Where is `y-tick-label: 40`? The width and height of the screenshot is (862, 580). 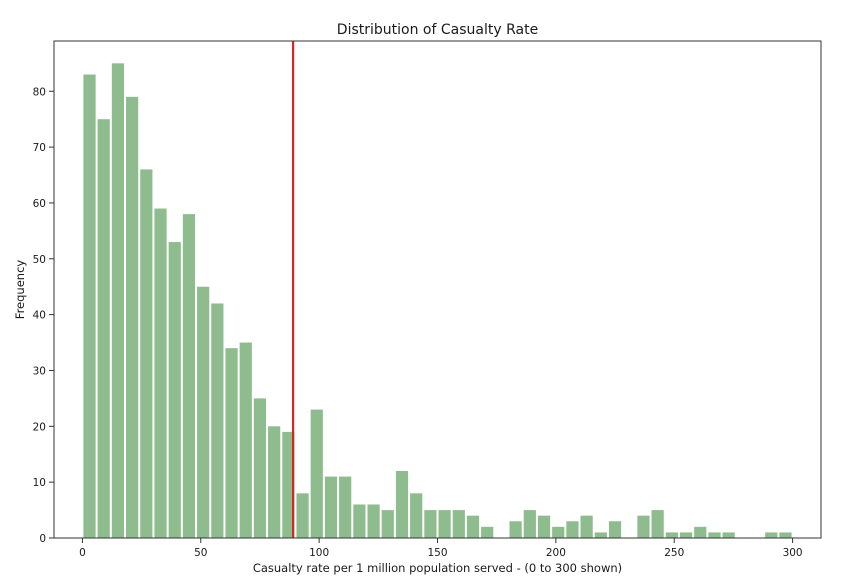
y-tick-label: 40 is located at coordinates (39, 316).